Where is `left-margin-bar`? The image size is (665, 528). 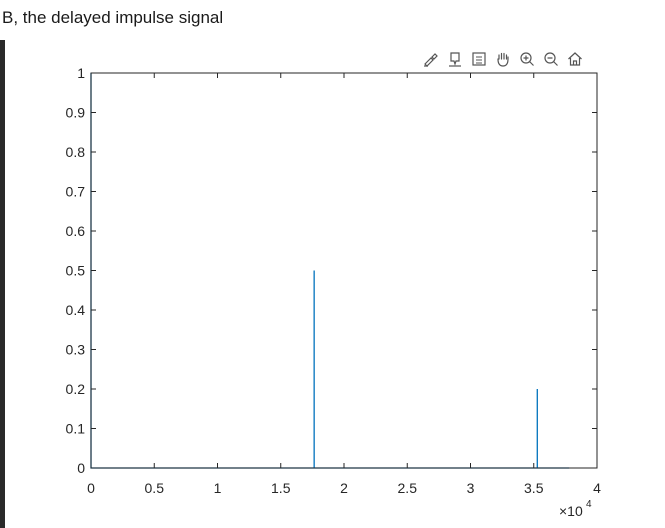 left-margin-bar is located at coordinates (2, 284).